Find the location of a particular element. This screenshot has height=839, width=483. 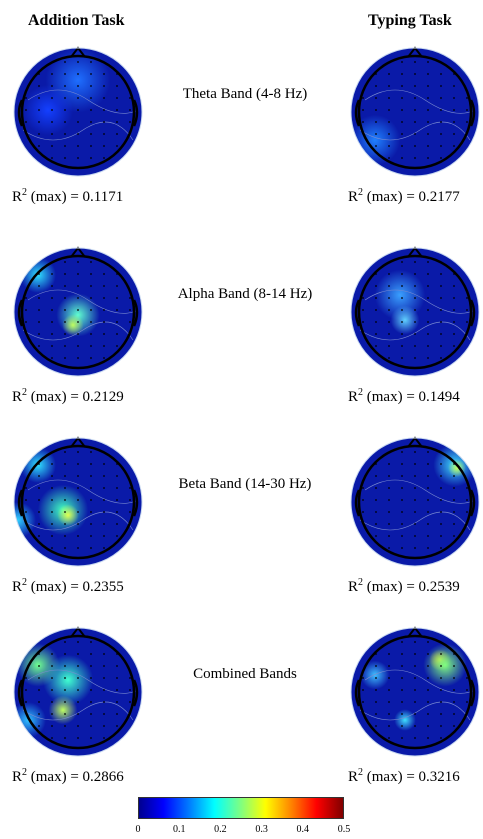

colorbar-tick: 0.4 is located at coordinates (303, 829).